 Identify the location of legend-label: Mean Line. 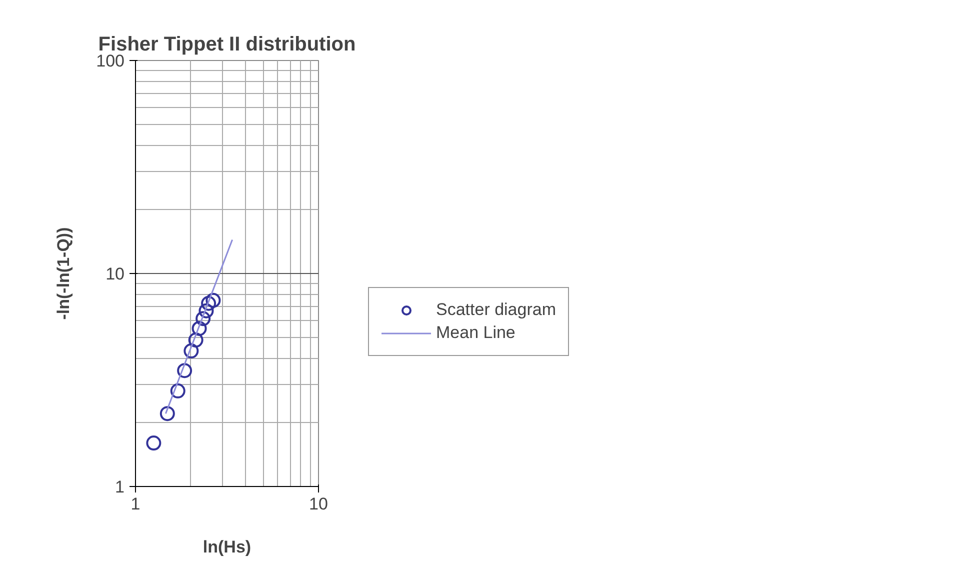
(476, 333).